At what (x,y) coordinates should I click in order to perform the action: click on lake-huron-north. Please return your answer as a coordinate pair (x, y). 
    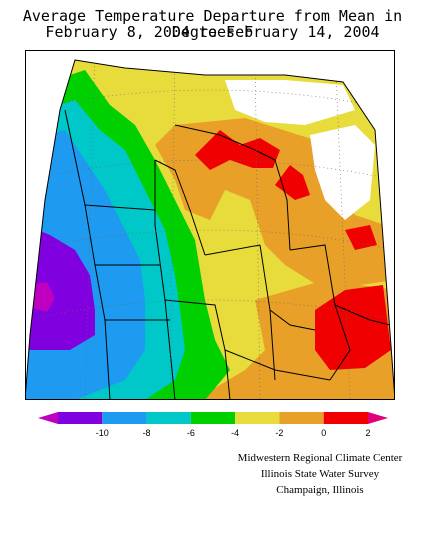
    Looking at the image, I should click on (342, 172).